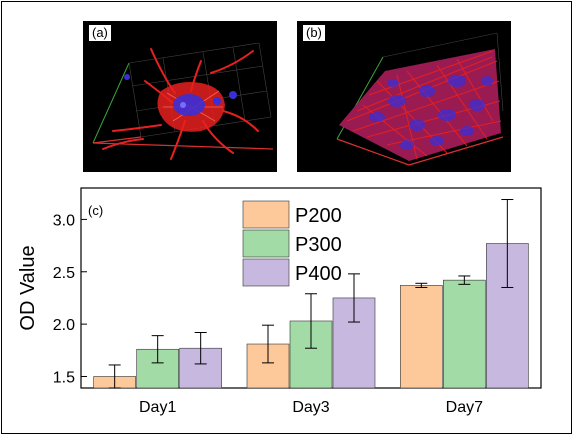  I want to click on cell-3d-render-a, so click(183, 101).